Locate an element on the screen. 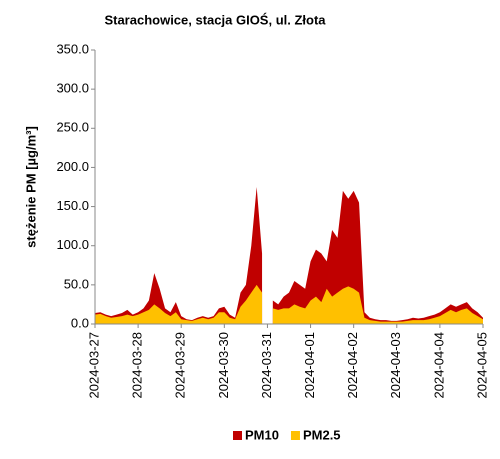 The height and width of the screenshot is (459, 500). x-tick-label: 2024-04-05 is located at coordinates (481, 365).